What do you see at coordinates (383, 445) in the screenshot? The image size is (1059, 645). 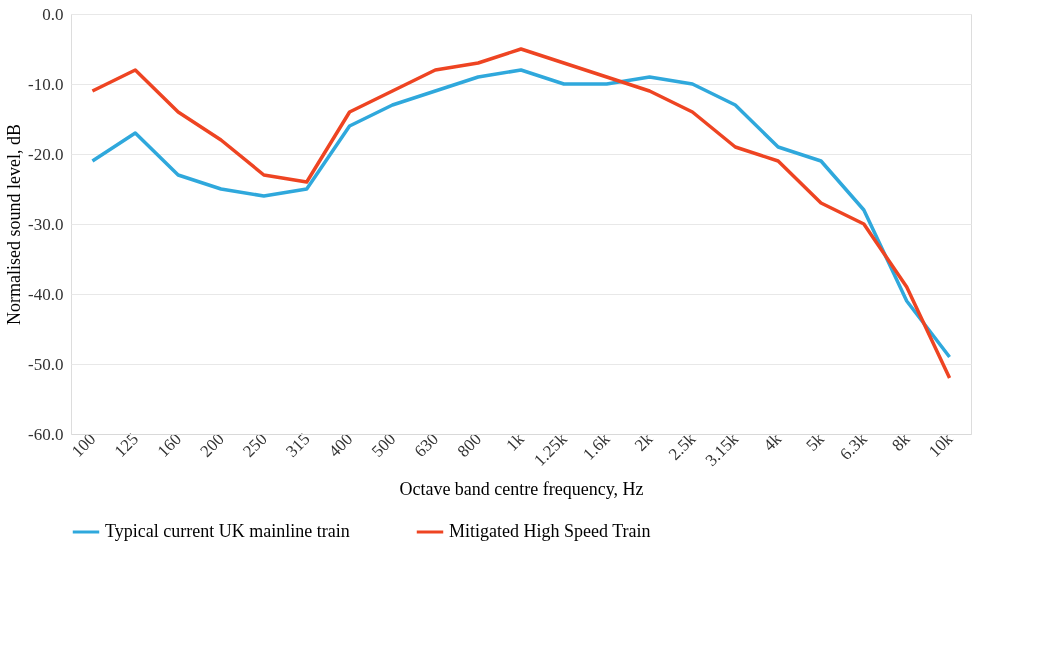 I see `x-tick-label: 500` at bounding box center [383, 445].